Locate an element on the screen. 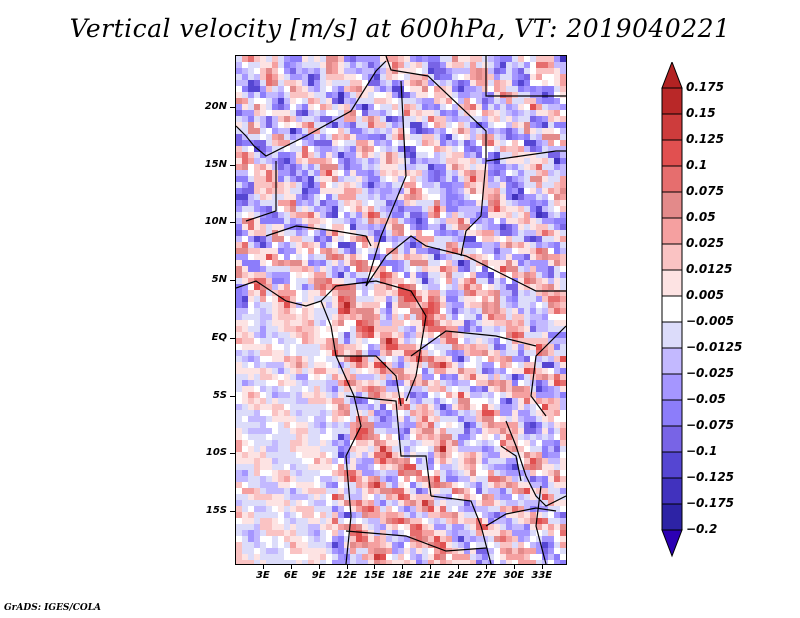  lon-tick-label: 27E is located at coordinates (486, 575).